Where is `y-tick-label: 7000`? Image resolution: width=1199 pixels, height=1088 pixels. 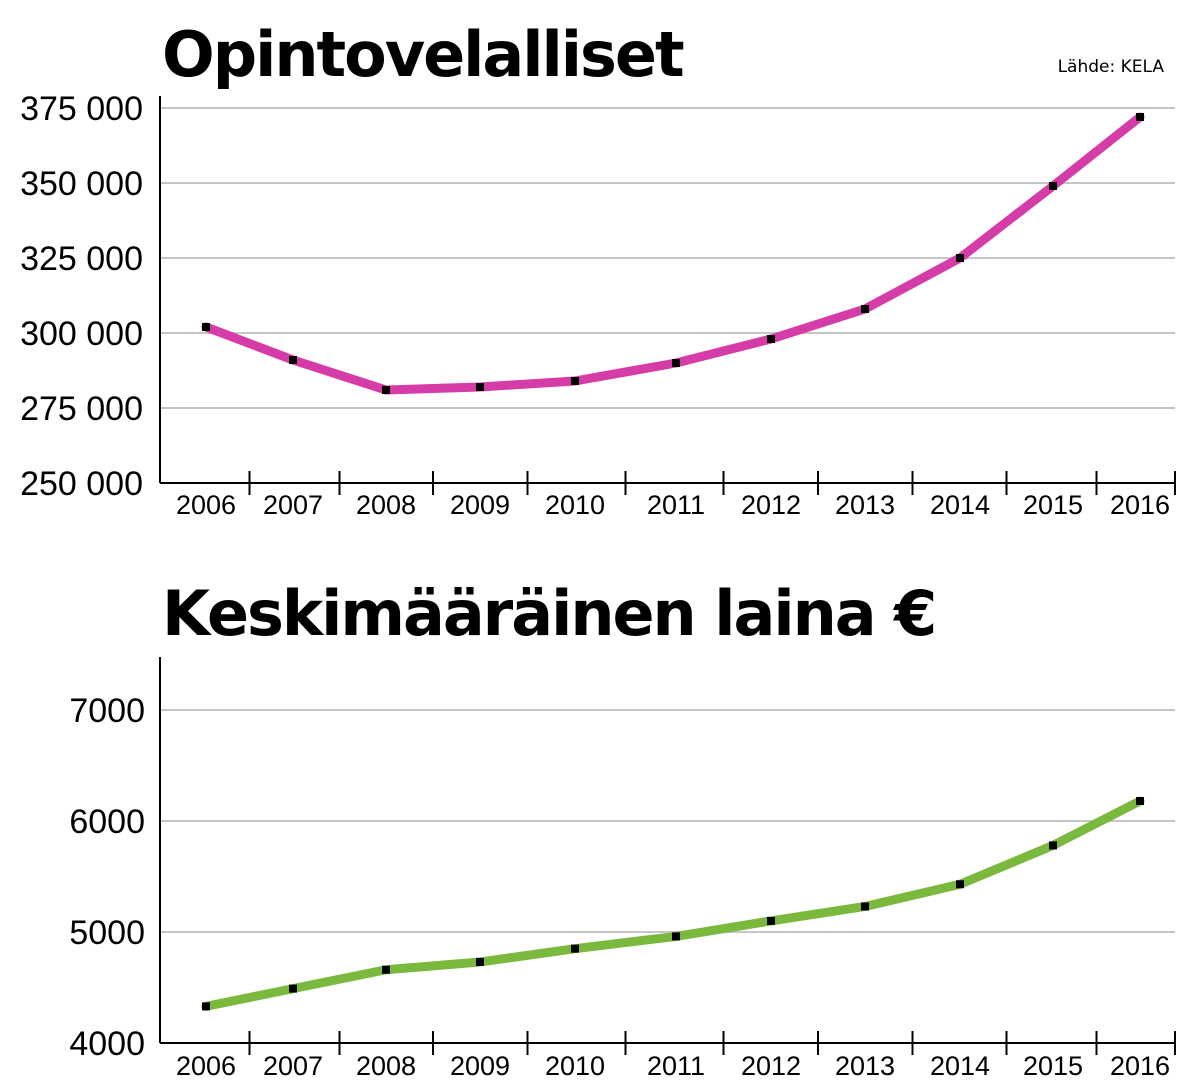 y-tick-label: 7000 is located at coordinates (107, 711).